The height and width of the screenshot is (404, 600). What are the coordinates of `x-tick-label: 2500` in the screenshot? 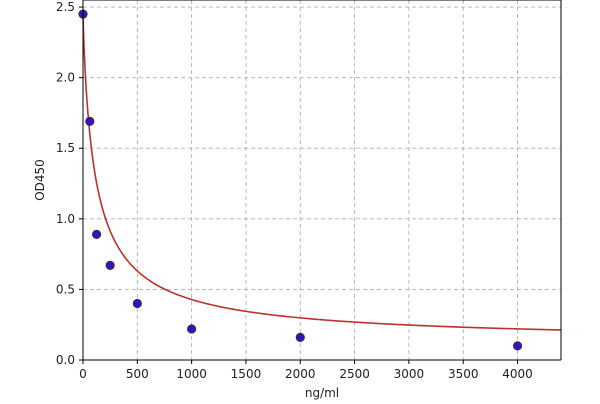 It's located at (354, 374).